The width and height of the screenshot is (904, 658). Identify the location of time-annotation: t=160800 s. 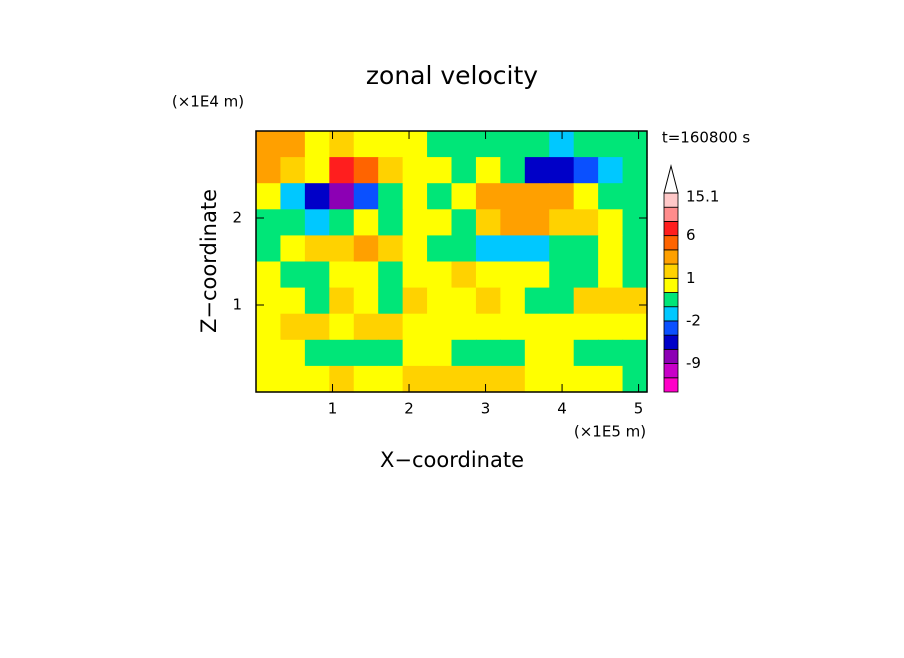
(706, 138).